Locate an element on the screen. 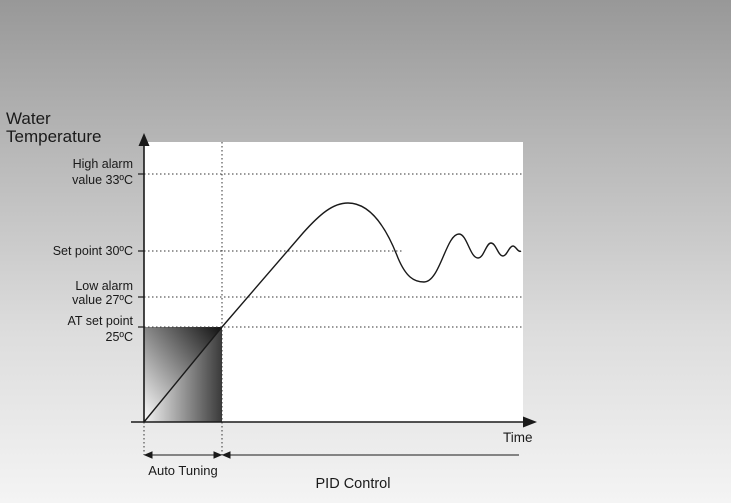 This screenshot has width=731, height=503. pid-control-arrow-left is located at coordinates (226, 455).